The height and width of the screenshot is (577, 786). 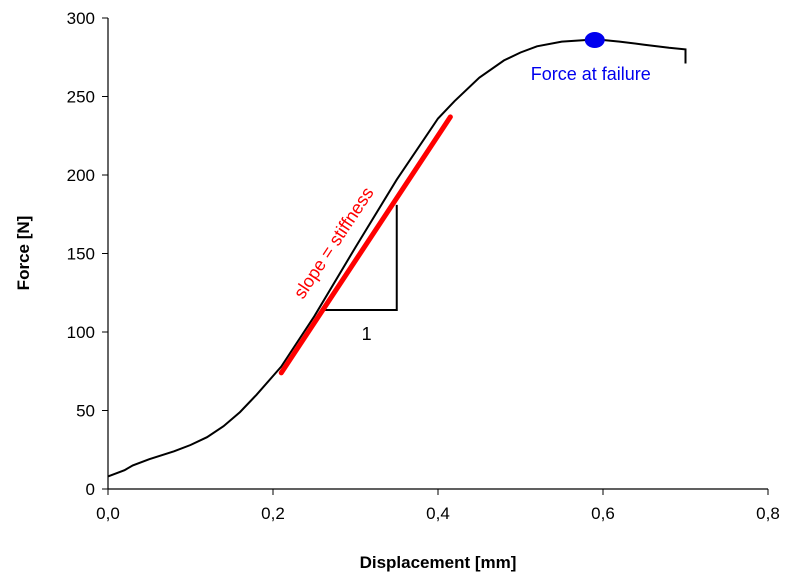 What do you see at coordinates (23, 253) in the screenshot?
I see `y-axis-title: Force [N]` at bounding box center [23, 253].